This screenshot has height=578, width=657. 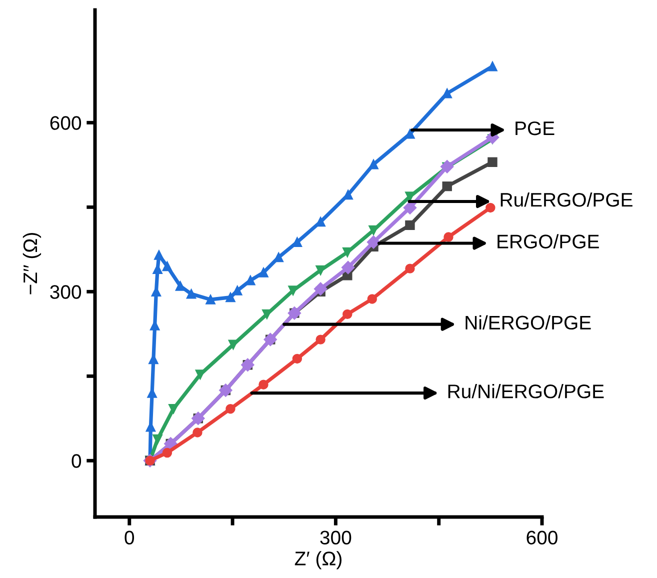 I want to click on annotation: Ru/ERGO/PGE, so click(x=566, y=199).